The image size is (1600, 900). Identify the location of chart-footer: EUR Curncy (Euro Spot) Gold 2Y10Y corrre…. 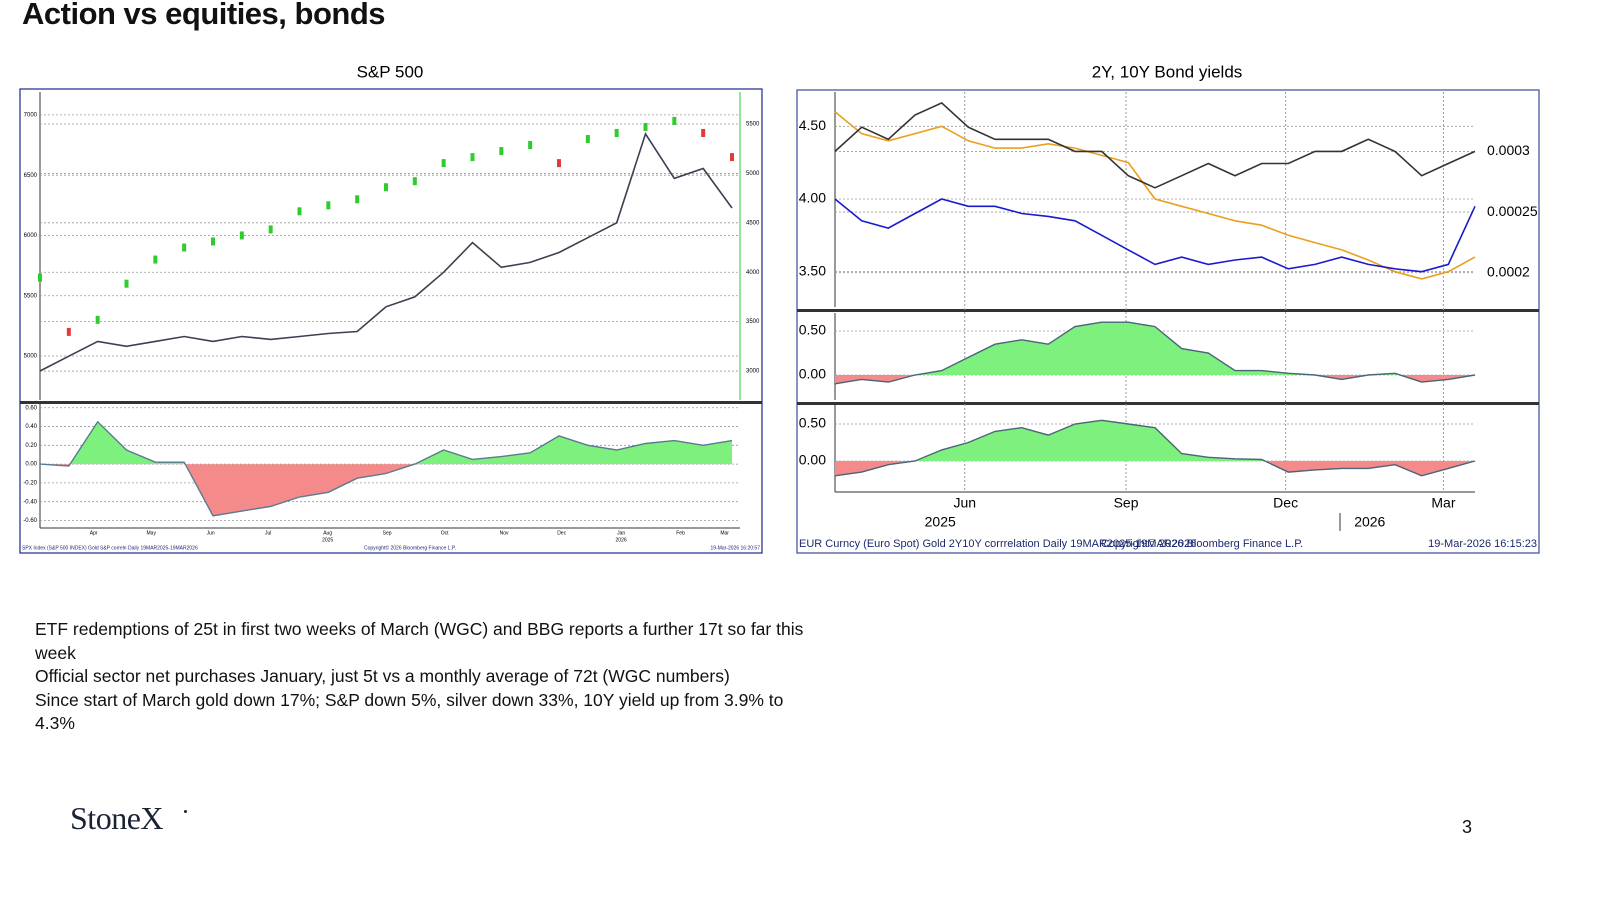
(997, 544).